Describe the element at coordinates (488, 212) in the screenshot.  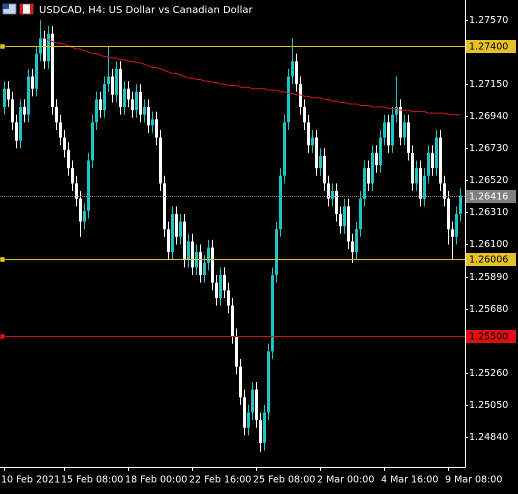
I see `y-tick-label: 1.26310` at that location.